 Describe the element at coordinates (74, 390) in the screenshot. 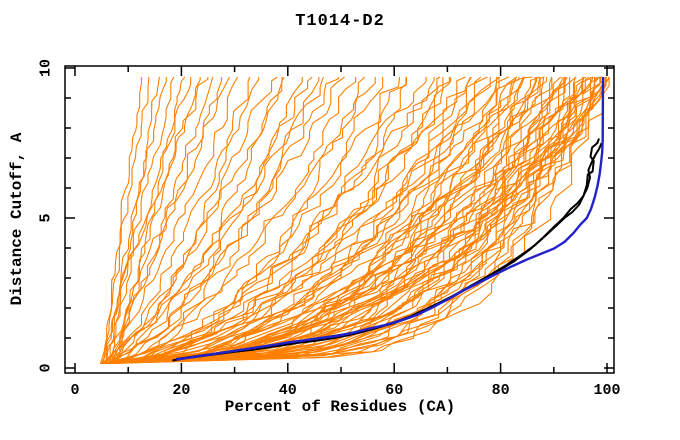

I see `x-tick-label: 0` at that location.